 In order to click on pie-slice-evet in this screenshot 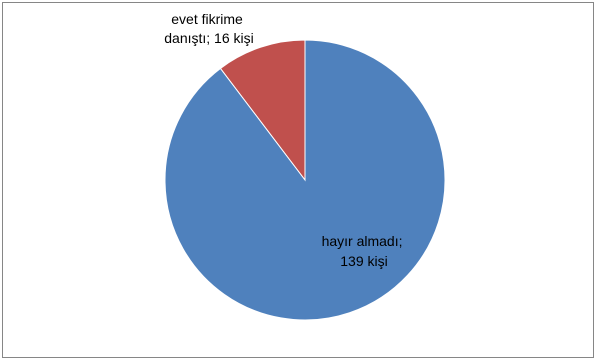, I will do `click(262, 110)`.